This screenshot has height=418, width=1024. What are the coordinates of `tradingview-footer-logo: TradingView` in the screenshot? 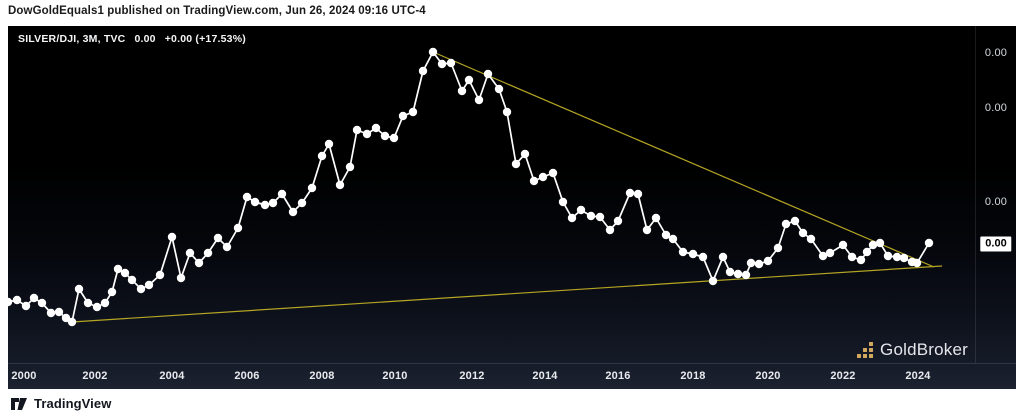 It's located at (60, 403).